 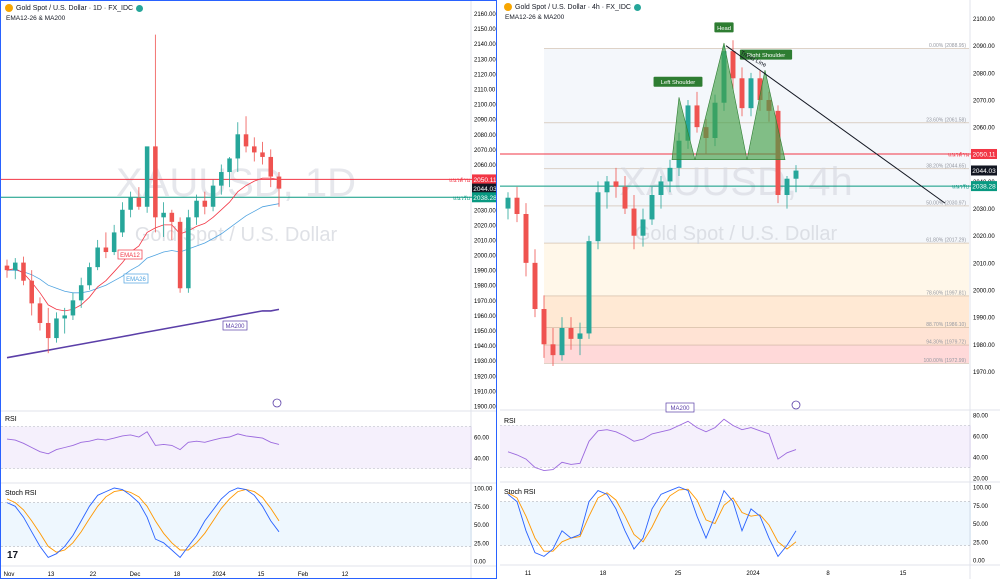 I want to click on left-shoulder-label-bg, so click(x=678, y=81).